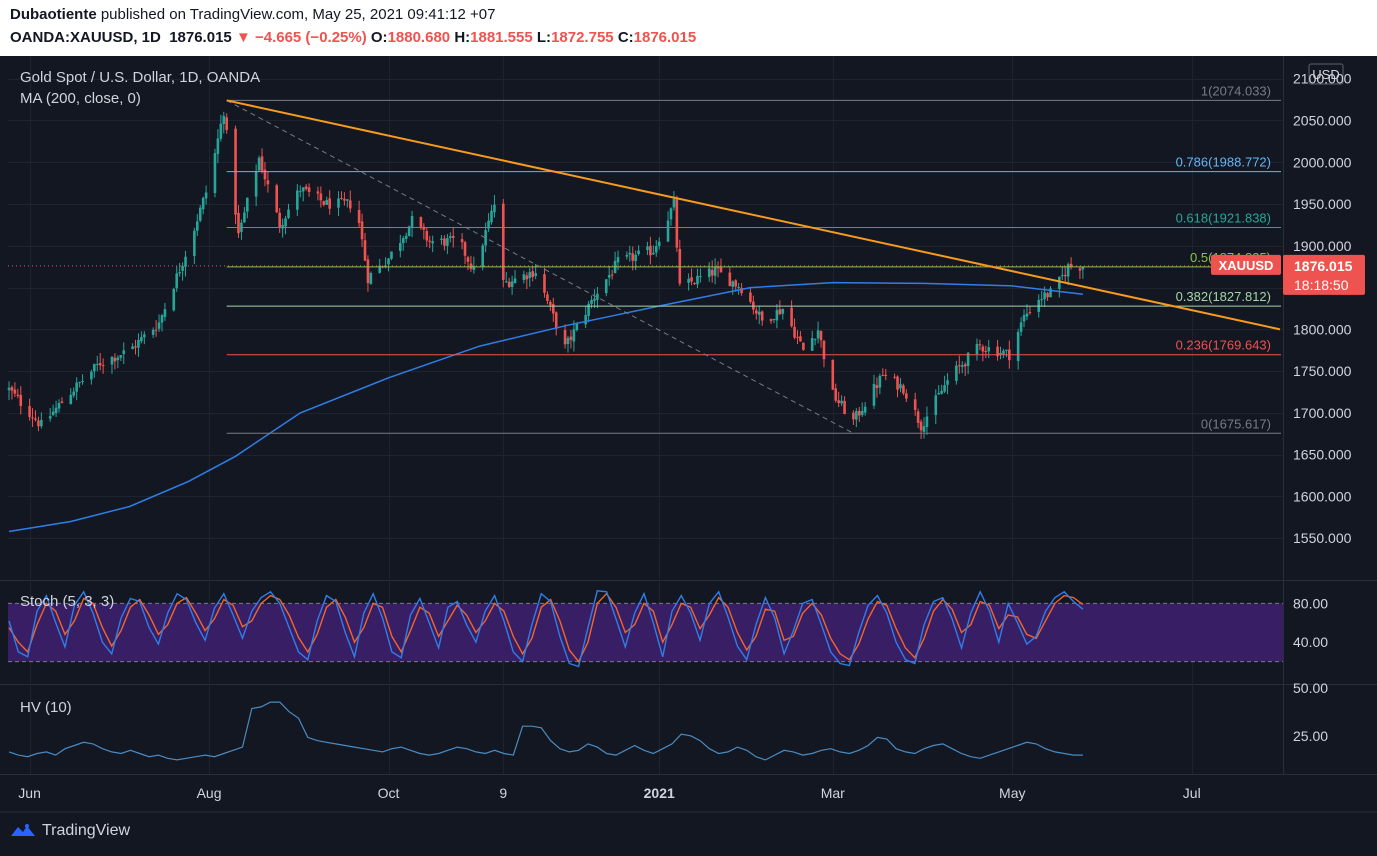 This screenshot has height=856, width=1377. I want to click on price-tick-label: 1600.000, so click(1322, 496).